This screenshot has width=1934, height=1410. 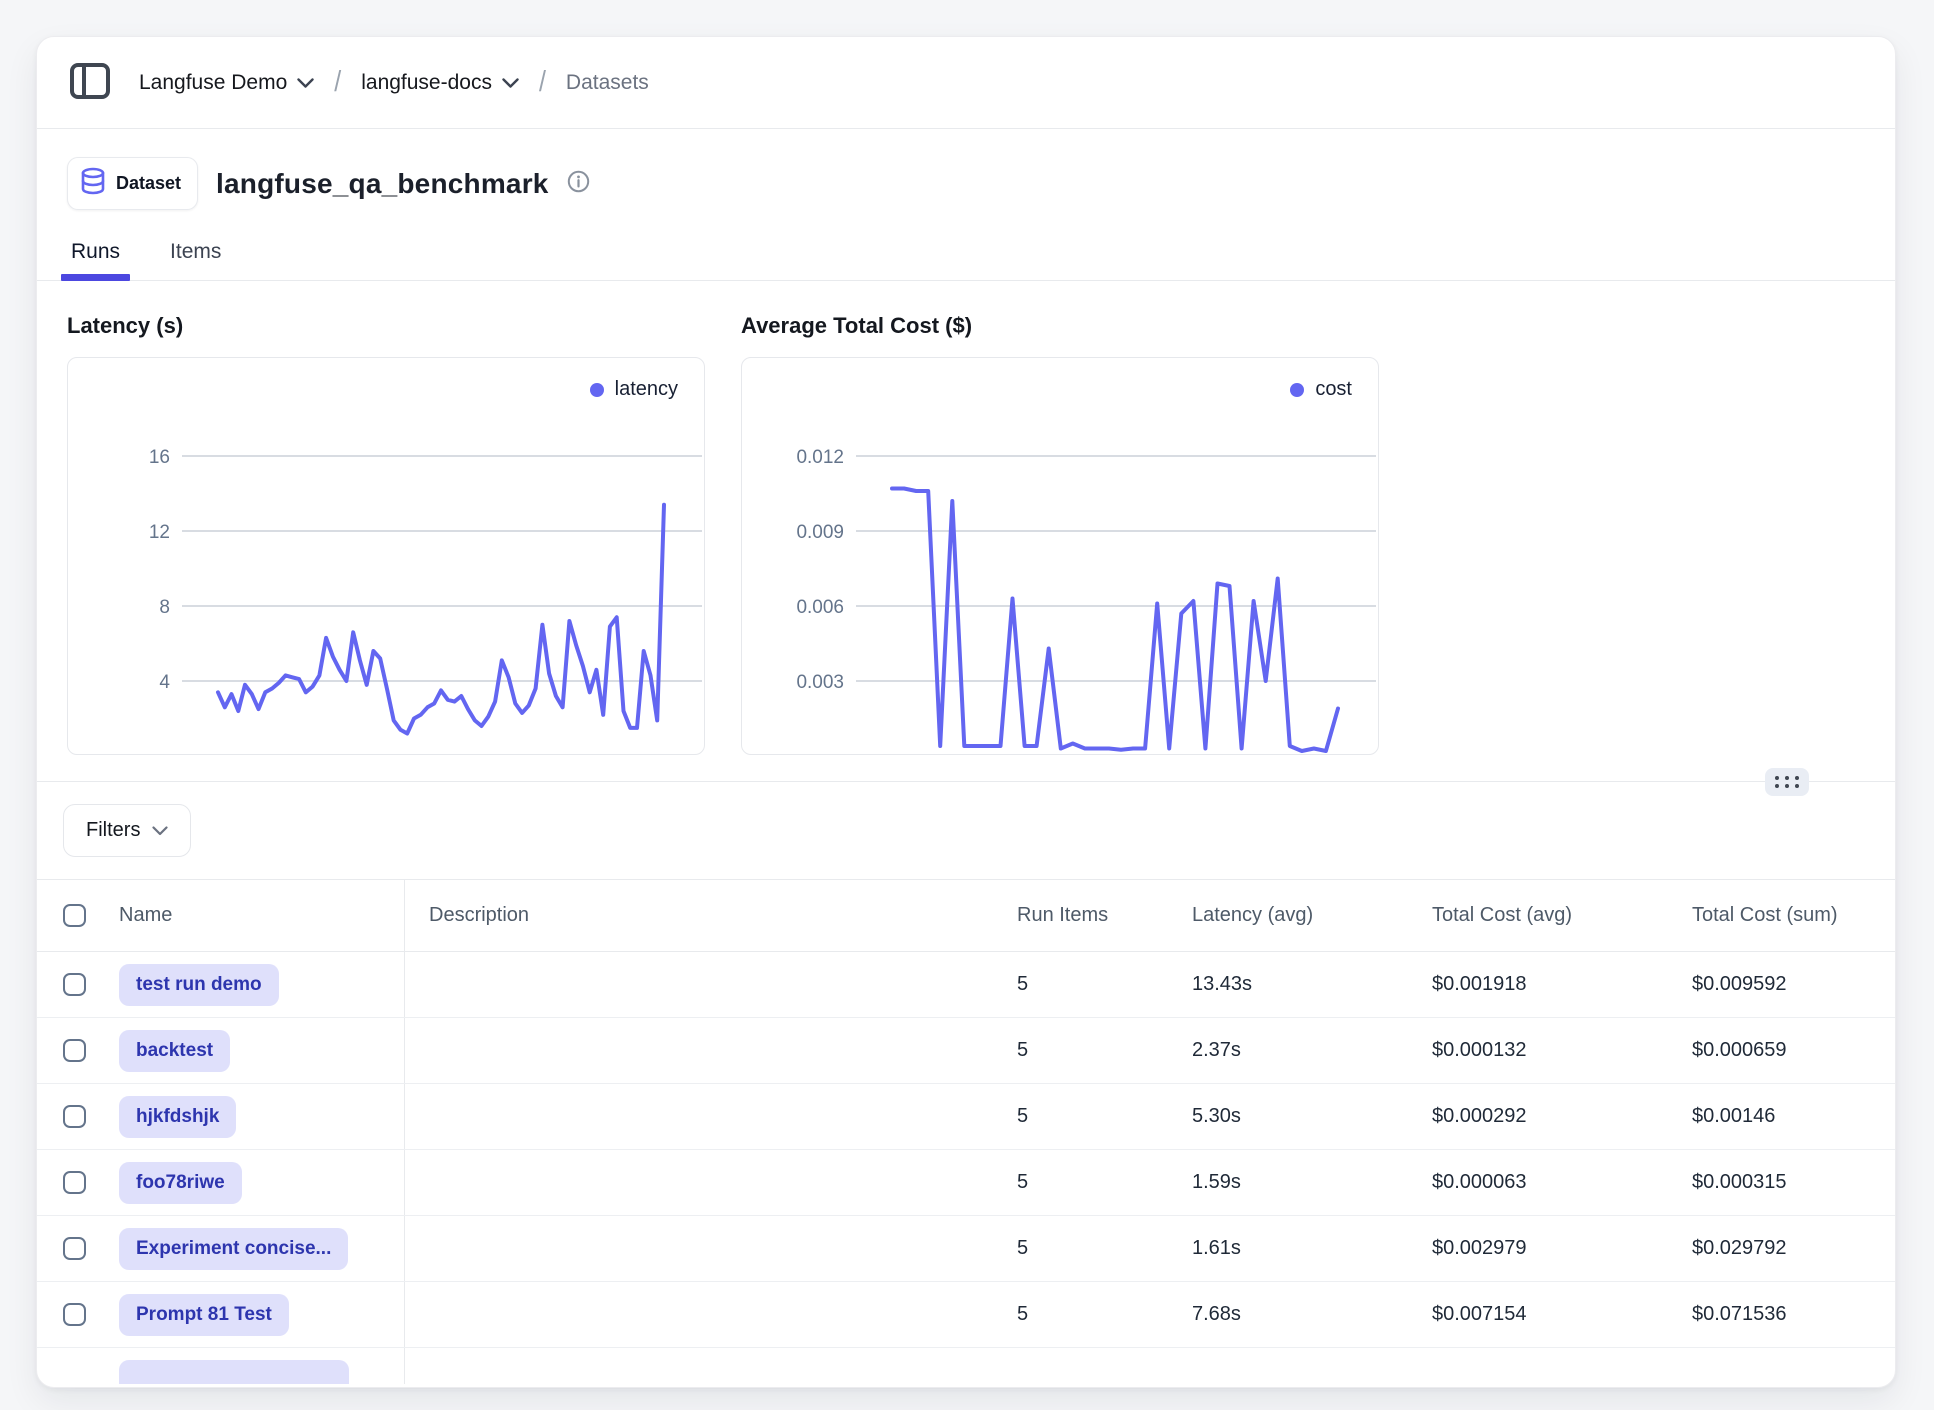 I want to click on info-icon, so click(x=578, y=184).